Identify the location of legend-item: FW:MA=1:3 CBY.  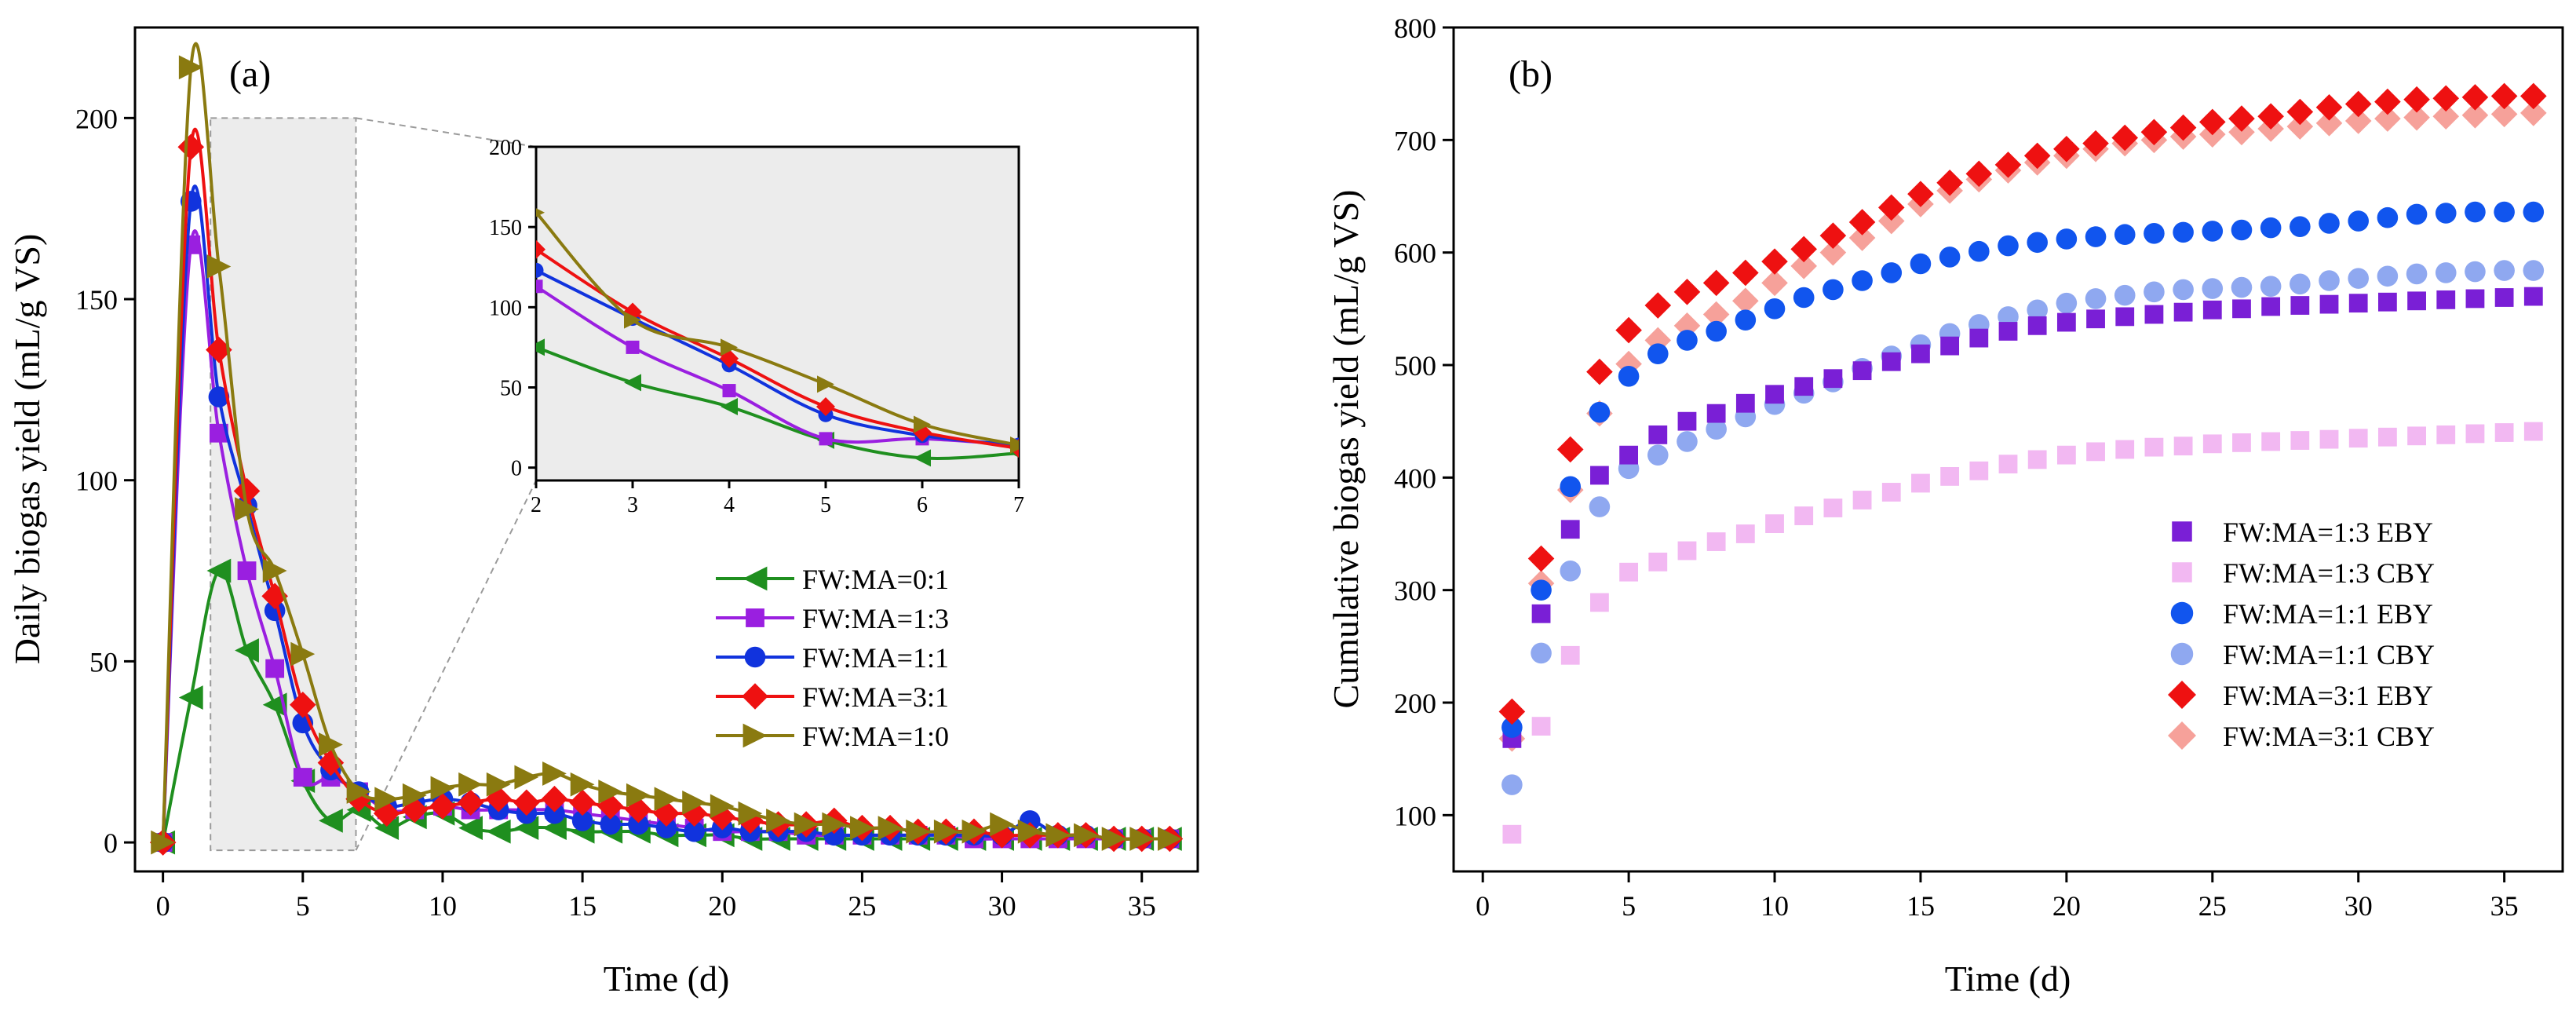
(2303, 573).